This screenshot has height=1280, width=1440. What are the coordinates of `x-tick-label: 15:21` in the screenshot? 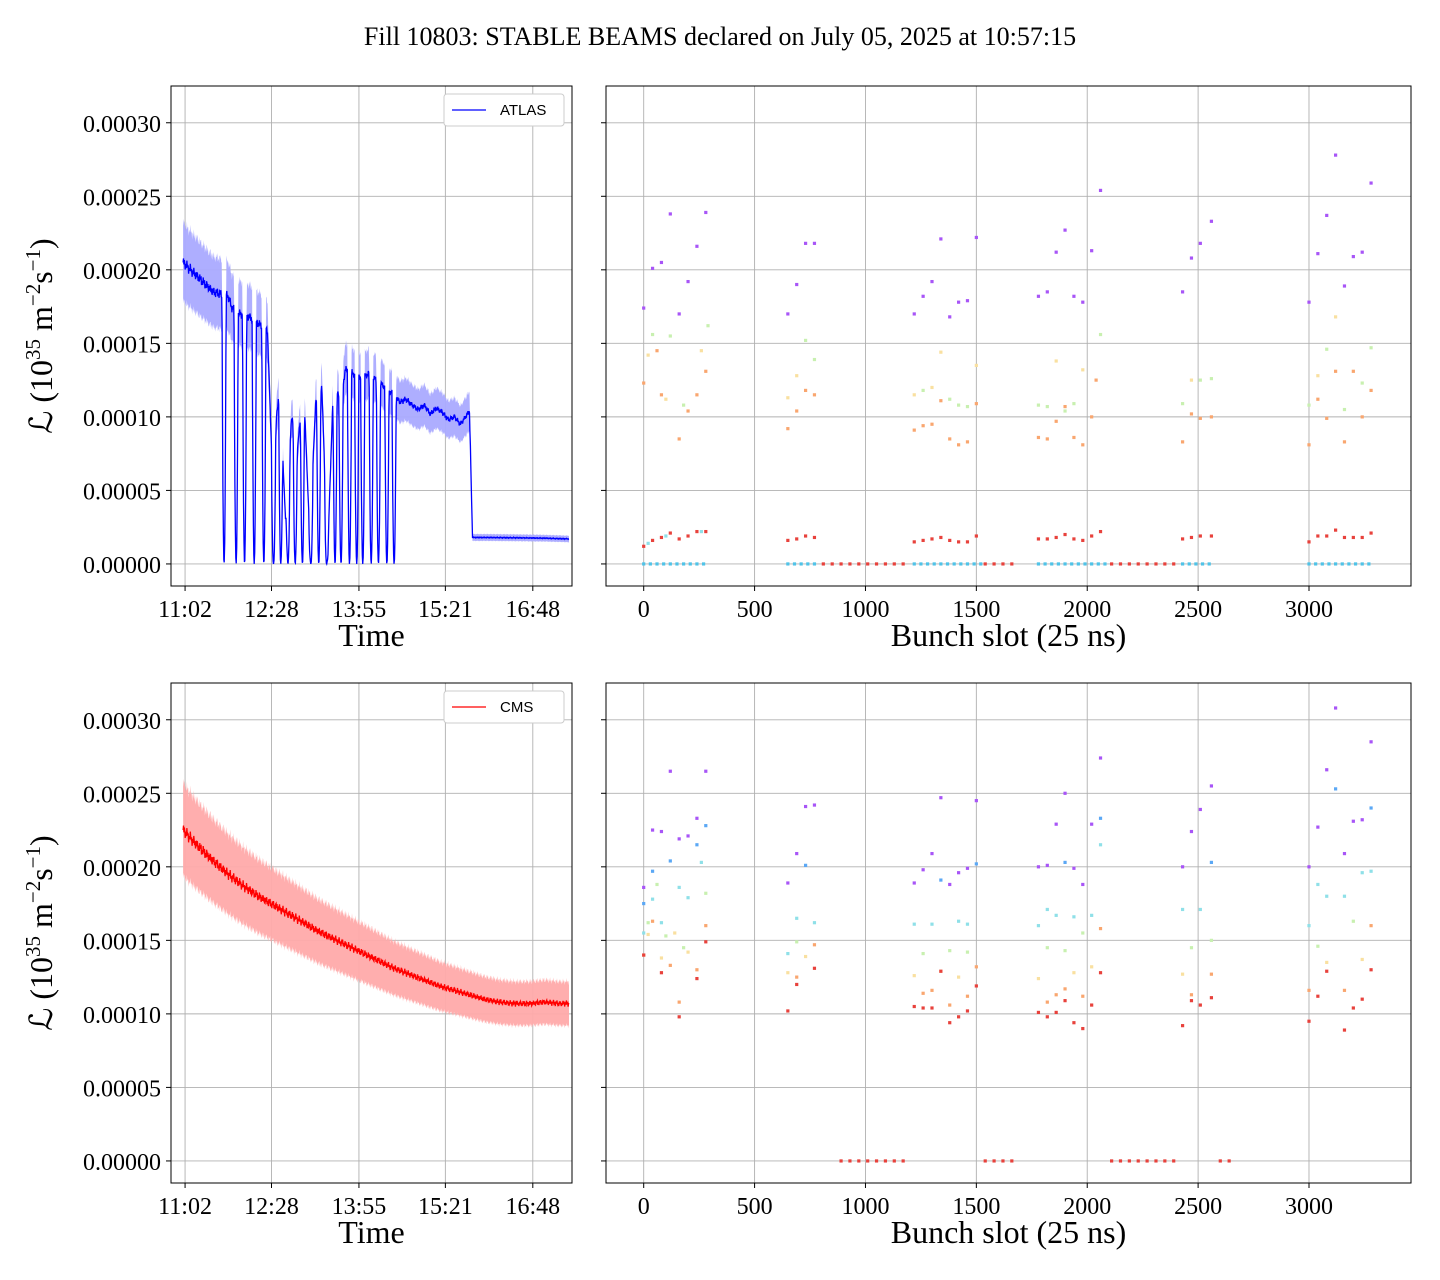 It's located at (445, 610).